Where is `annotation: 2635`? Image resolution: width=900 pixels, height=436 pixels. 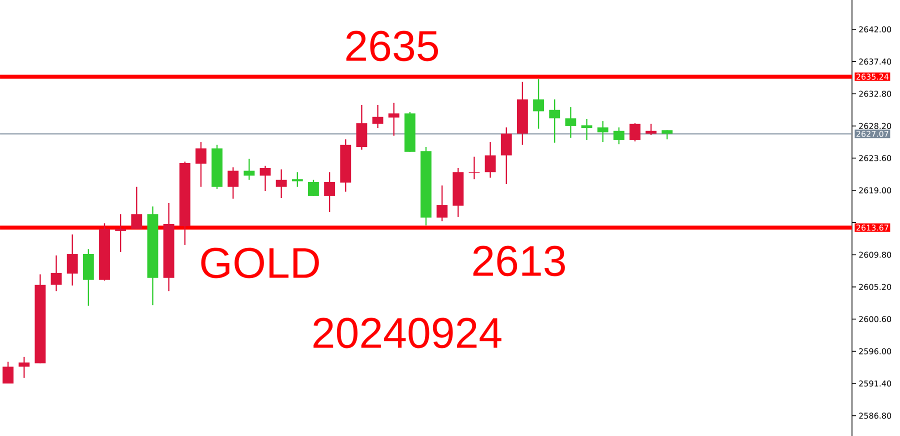 annotation: 2635 is located at coordinates (392, 46).